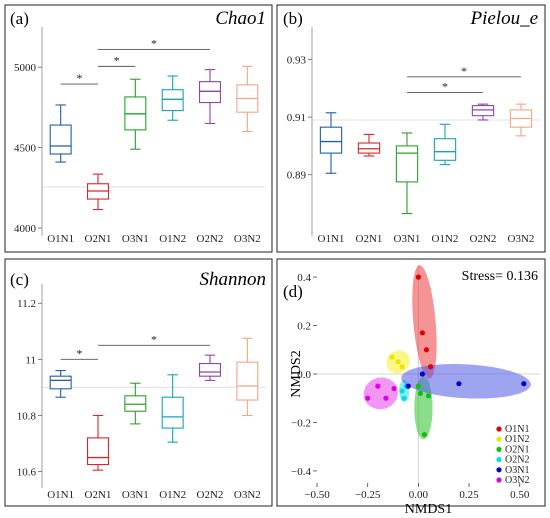  I want to click on ellipse-O3N1, so click(466, 381).